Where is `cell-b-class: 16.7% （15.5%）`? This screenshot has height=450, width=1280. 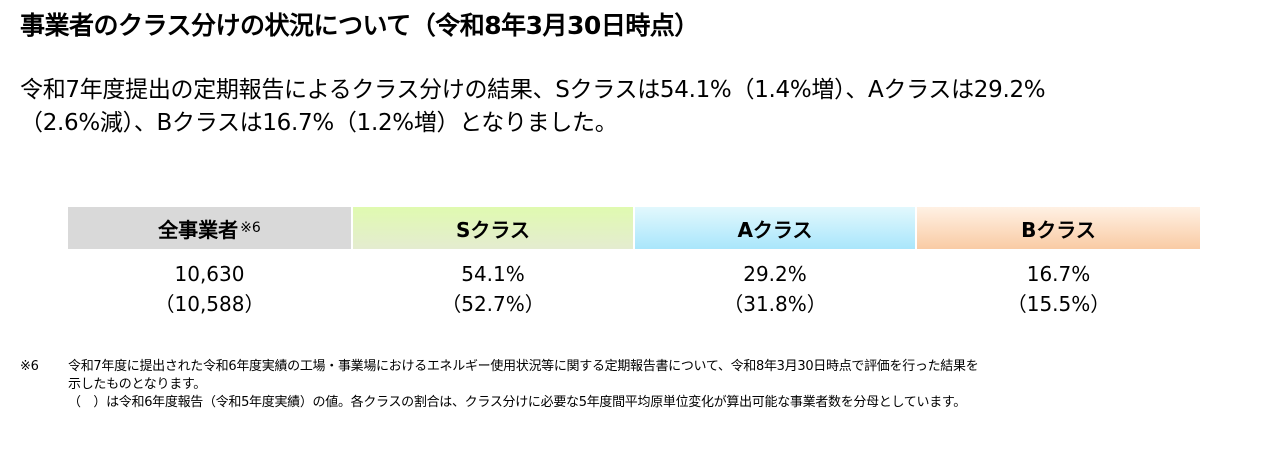
cell-b-class: 16.7% （15.5%） is located at coordinates (1058, 289).